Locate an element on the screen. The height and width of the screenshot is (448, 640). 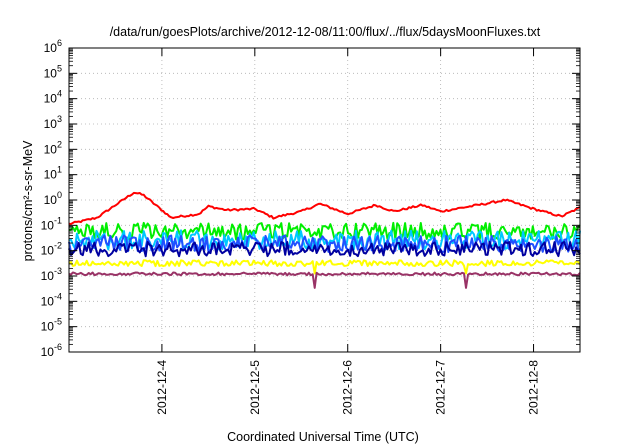
y-tick-label: 10⁻⁴ is located at coordinates (51, 299).